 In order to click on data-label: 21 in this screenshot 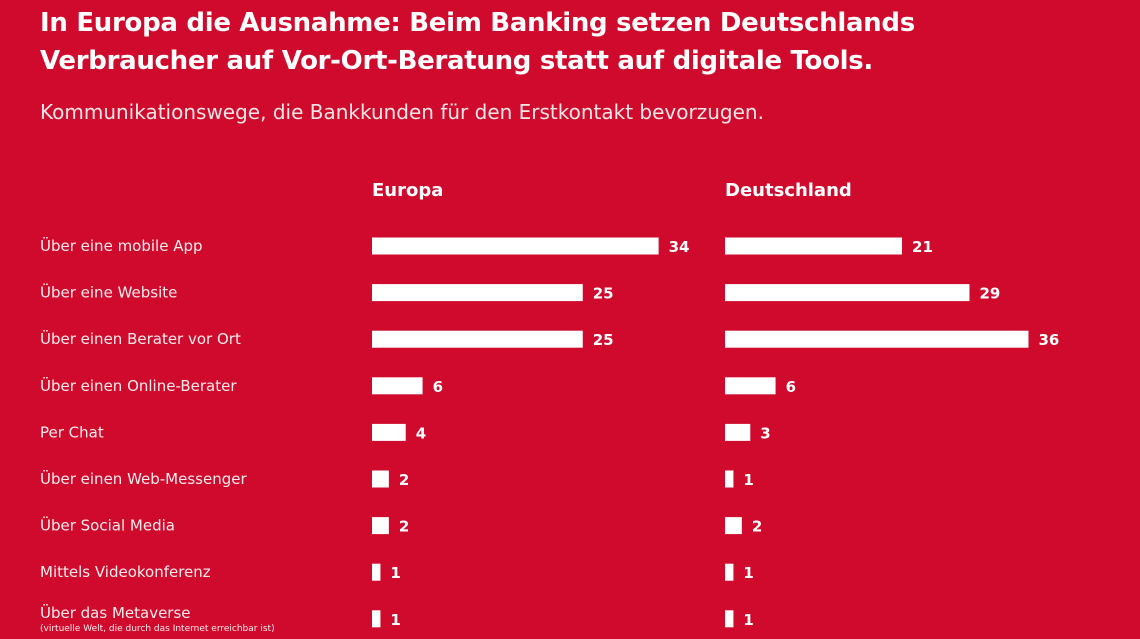, I will do `click(922, 247)`.